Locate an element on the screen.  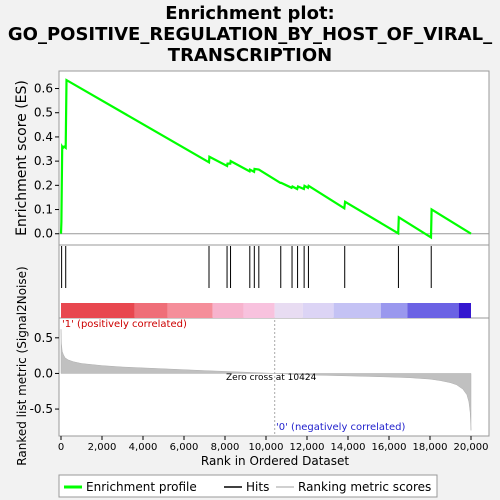
legend-metric-label: Ranking metric scores is located at coordinates (364, 487).